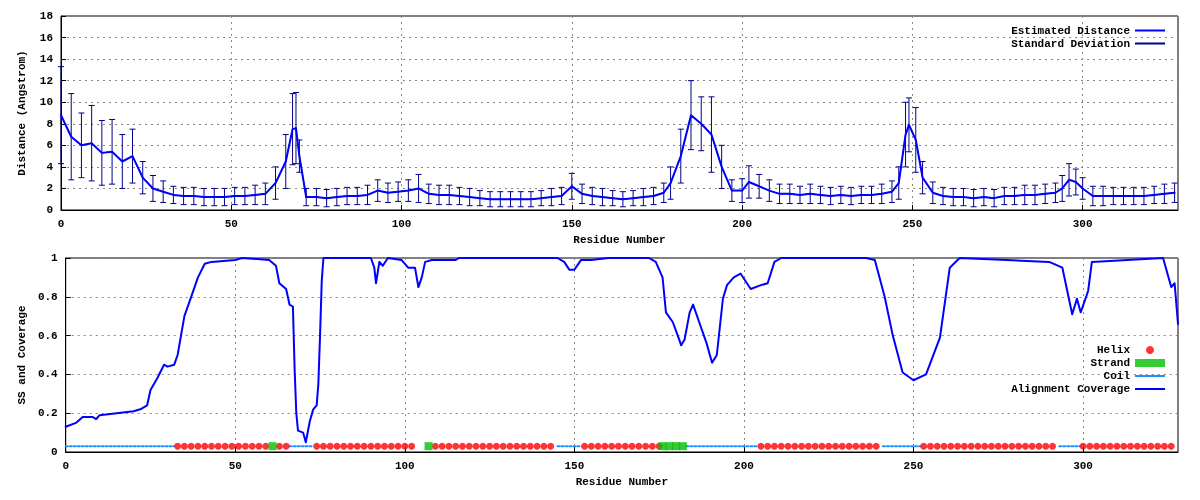 The height and width of the screenshot is (500, 1200). I want to click on legend-label: Helix, so click(1113, 349).